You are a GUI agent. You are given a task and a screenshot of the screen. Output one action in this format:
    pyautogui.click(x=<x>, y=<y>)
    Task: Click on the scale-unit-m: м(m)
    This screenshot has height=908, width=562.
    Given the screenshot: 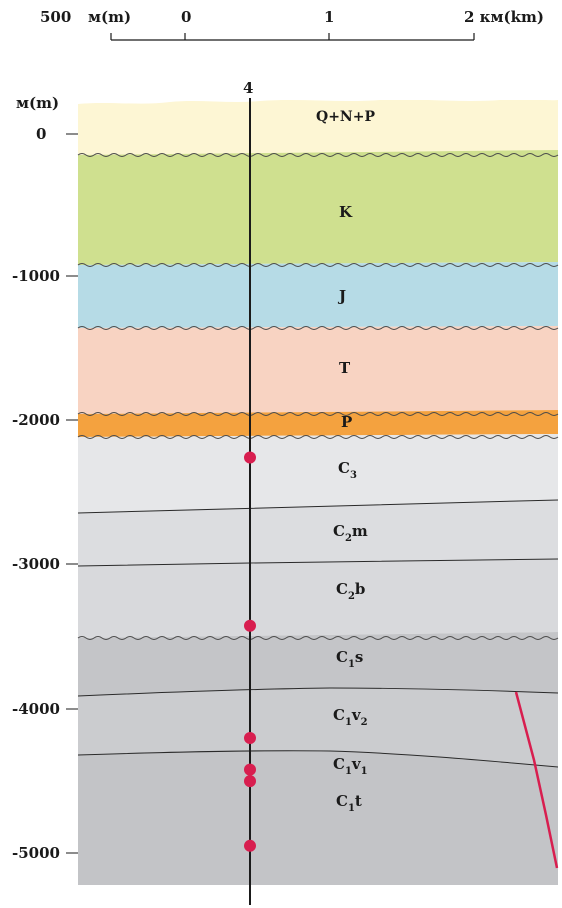 What is the action you would take?
    pyautogui.click(x=109, y=17)
    